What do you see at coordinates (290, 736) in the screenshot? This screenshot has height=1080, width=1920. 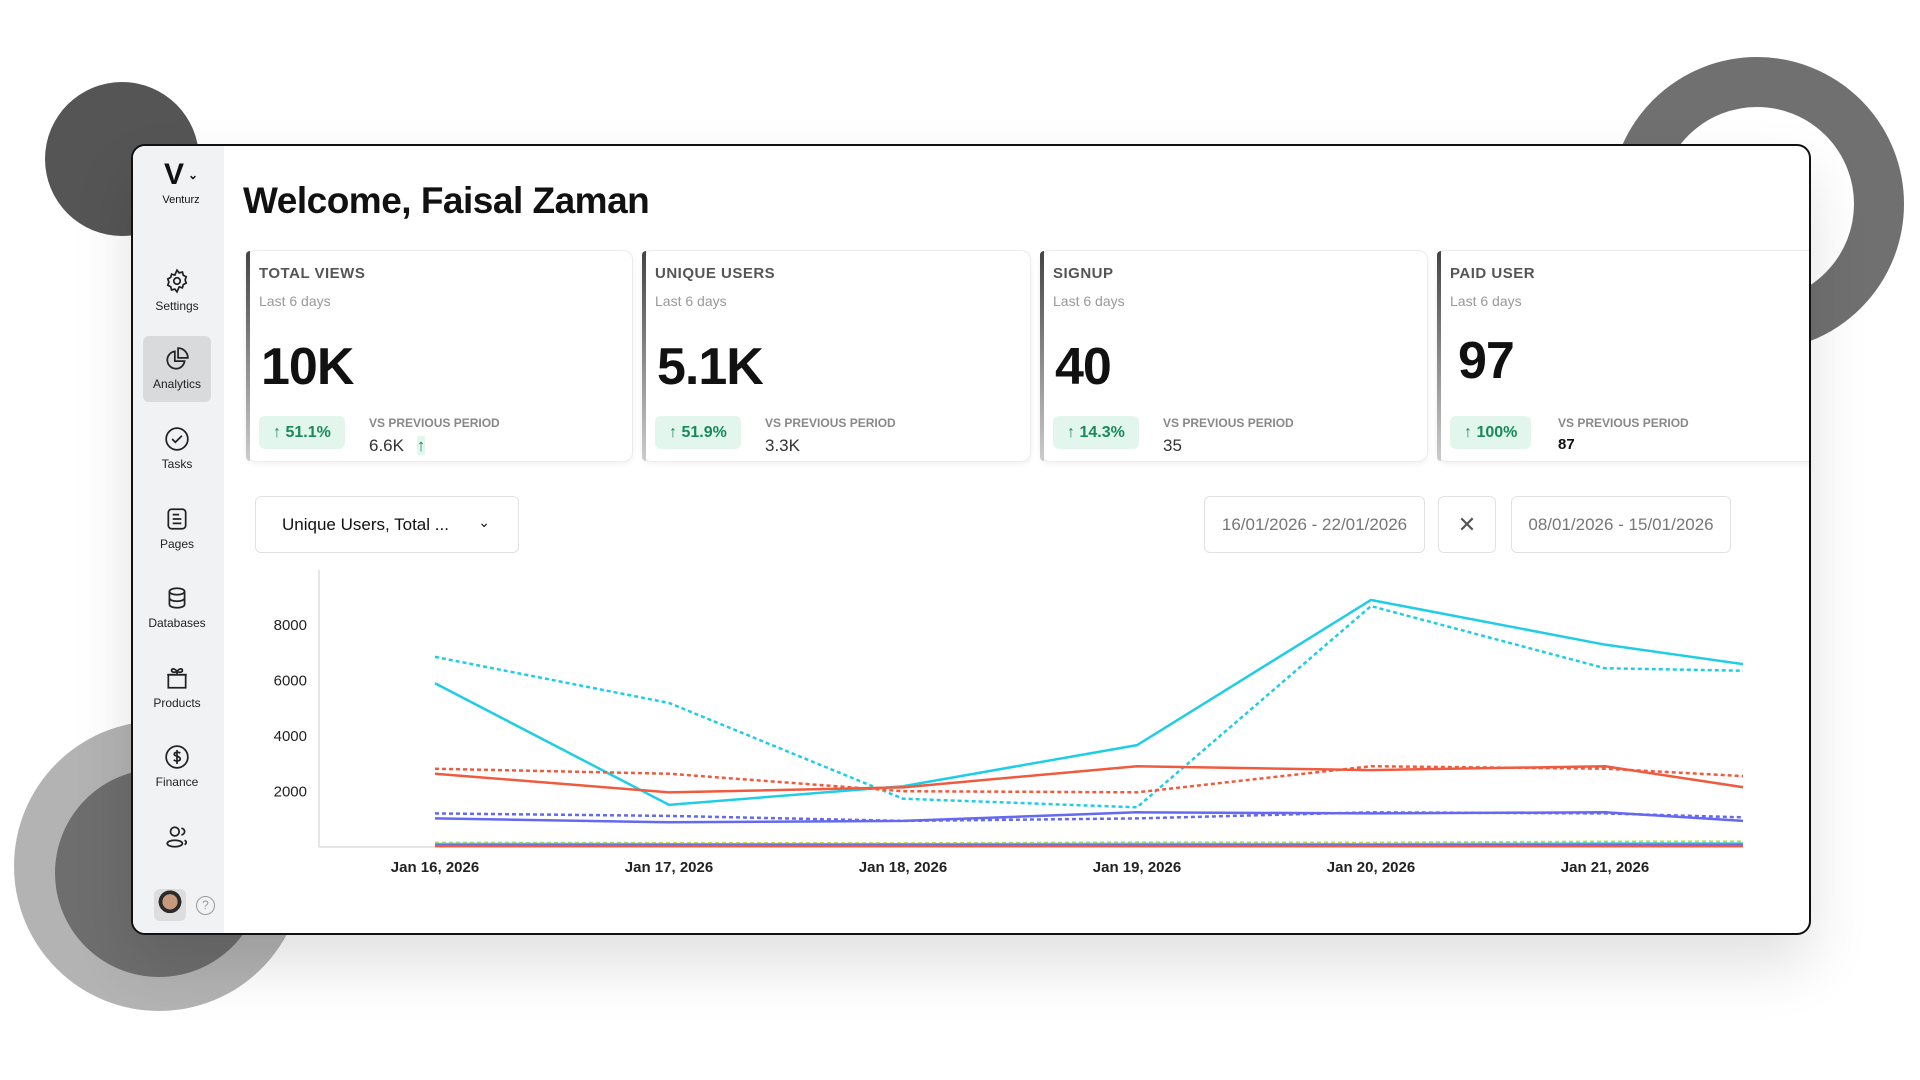 I see `y-tick-label: 4000` at bounding box center [290, 736].